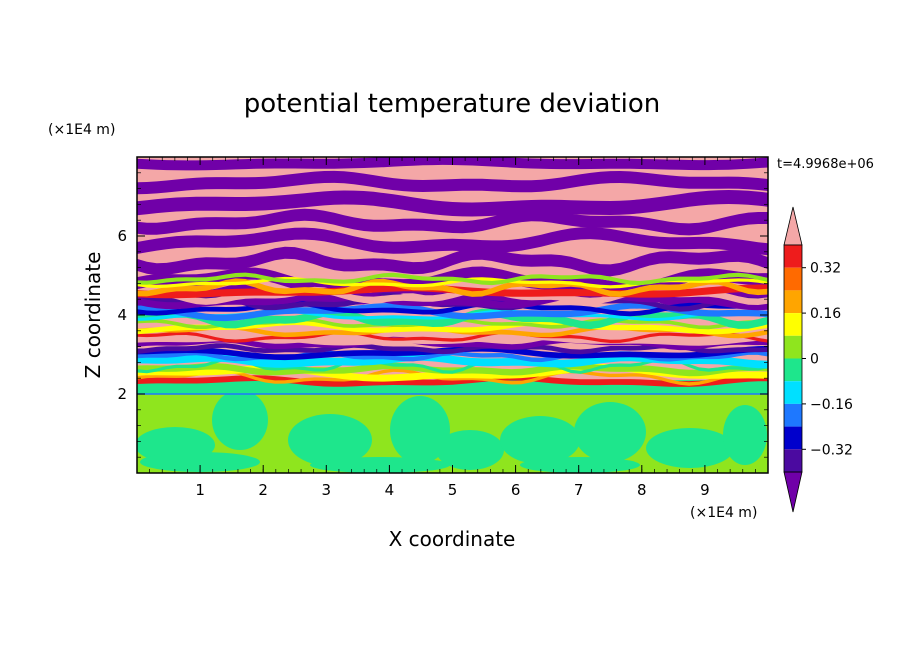 This screenshot has height=654, width=904. Describe the element at coordinates (93, 315) in the screenshot. I see `y-axis-label: Z coordinate` at that location.